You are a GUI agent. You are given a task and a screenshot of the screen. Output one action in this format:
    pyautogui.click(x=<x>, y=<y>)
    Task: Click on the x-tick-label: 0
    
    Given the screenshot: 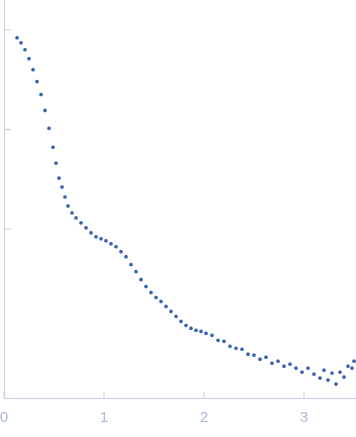 What is the action you would take?
    pyautogui.click(x=4, y=417)
    